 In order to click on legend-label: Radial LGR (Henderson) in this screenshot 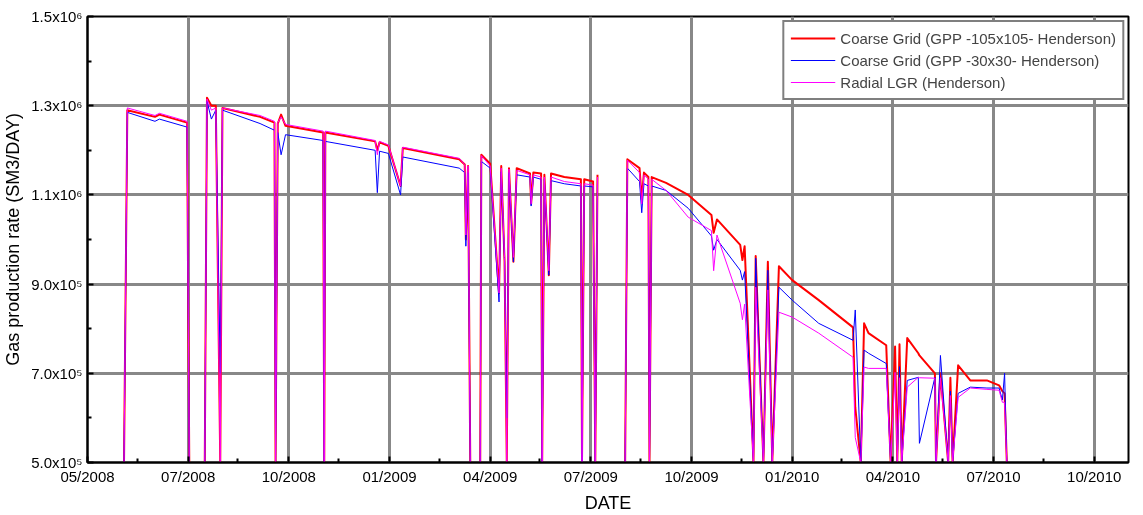, I will do `click(923, 82)`.